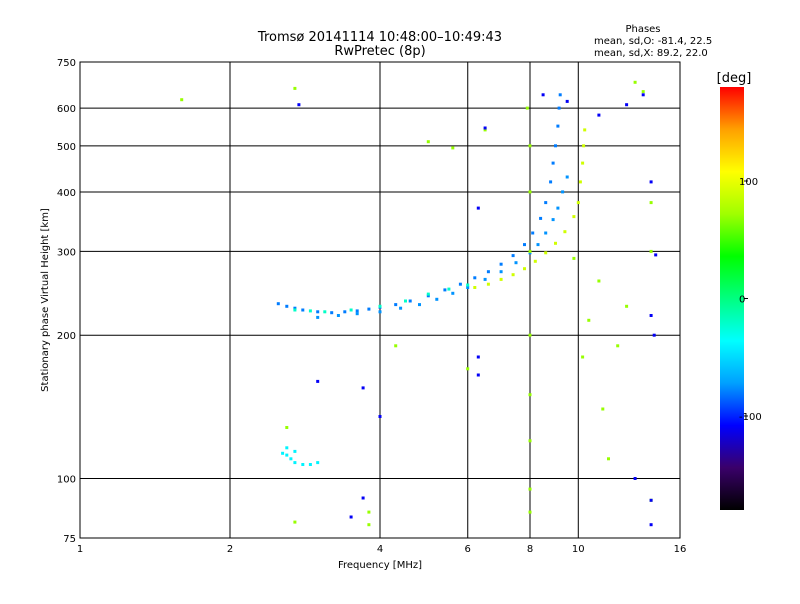 The image size is (800, 604). Describe the element at coordinates (66, 63) in the screenshot. I see `y-tick-label: 750` at that location.